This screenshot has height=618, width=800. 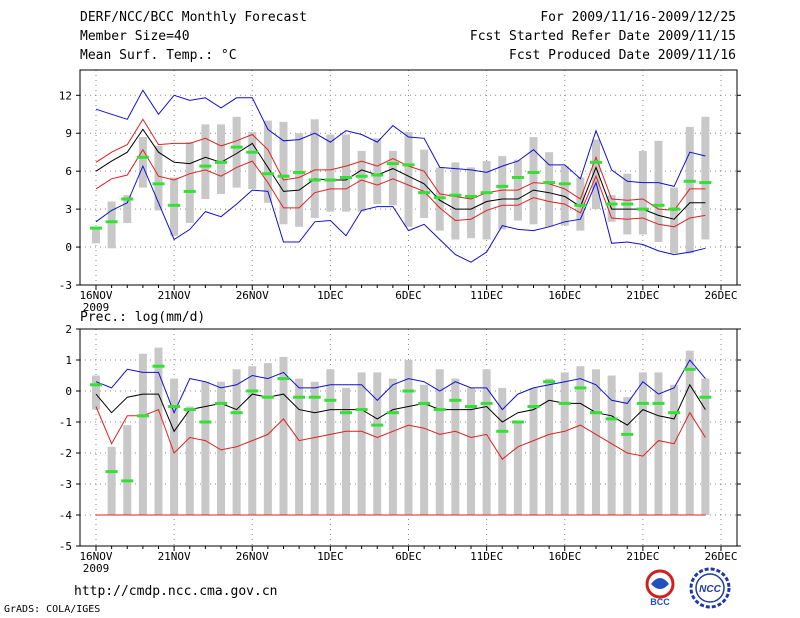 I want to click on source-url: http://cmdp.ncc.cma.gov.cn, so click(x=176, y=591).